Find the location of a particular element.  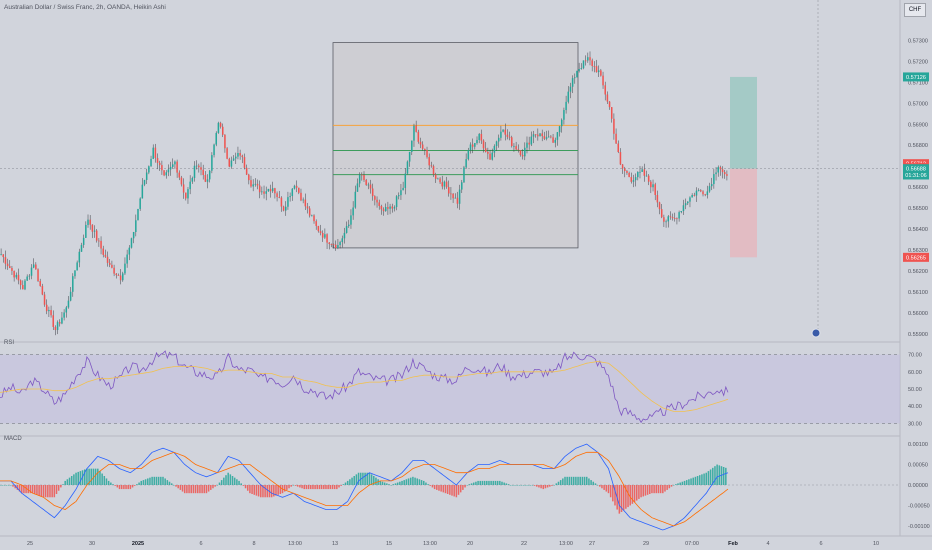

rsi-tick: 40.00 is located at coordinates (915, 407).